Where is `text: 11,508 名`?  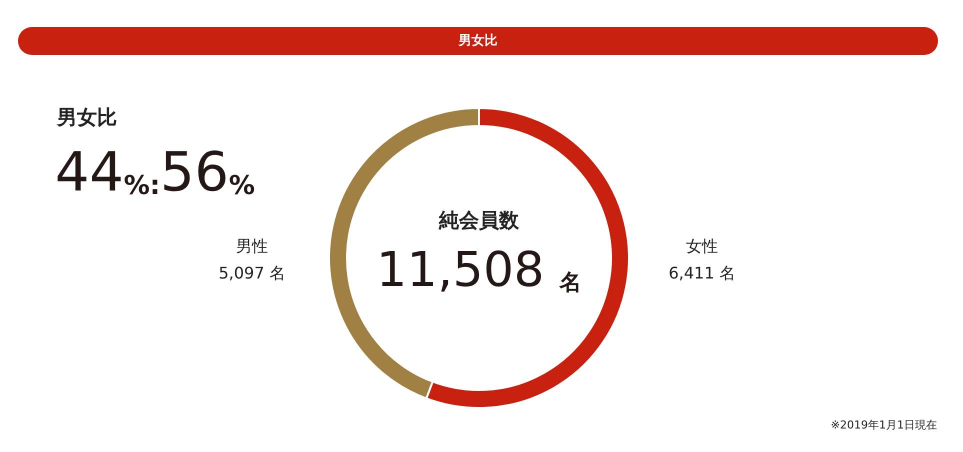
text: 11,508 名 is located at coordinates (479, 270).